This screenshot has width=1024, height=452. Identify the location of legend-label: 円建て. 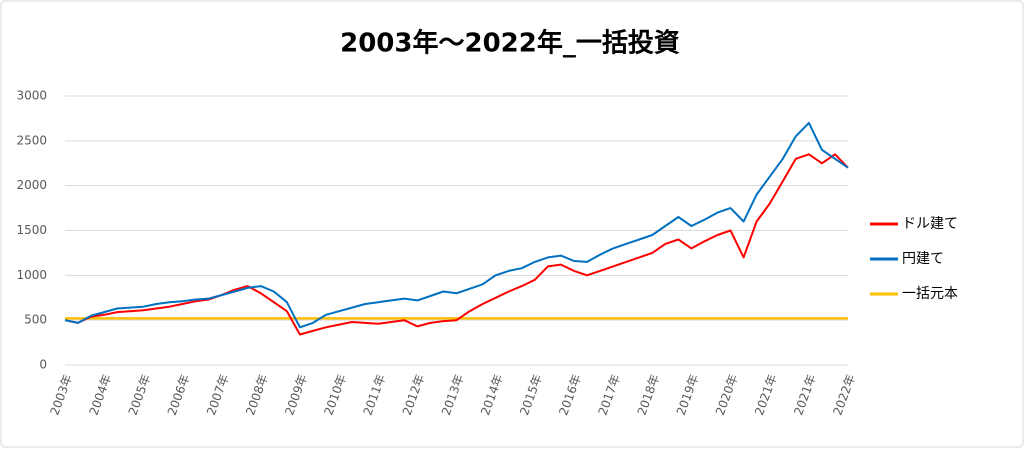
(923, 259).